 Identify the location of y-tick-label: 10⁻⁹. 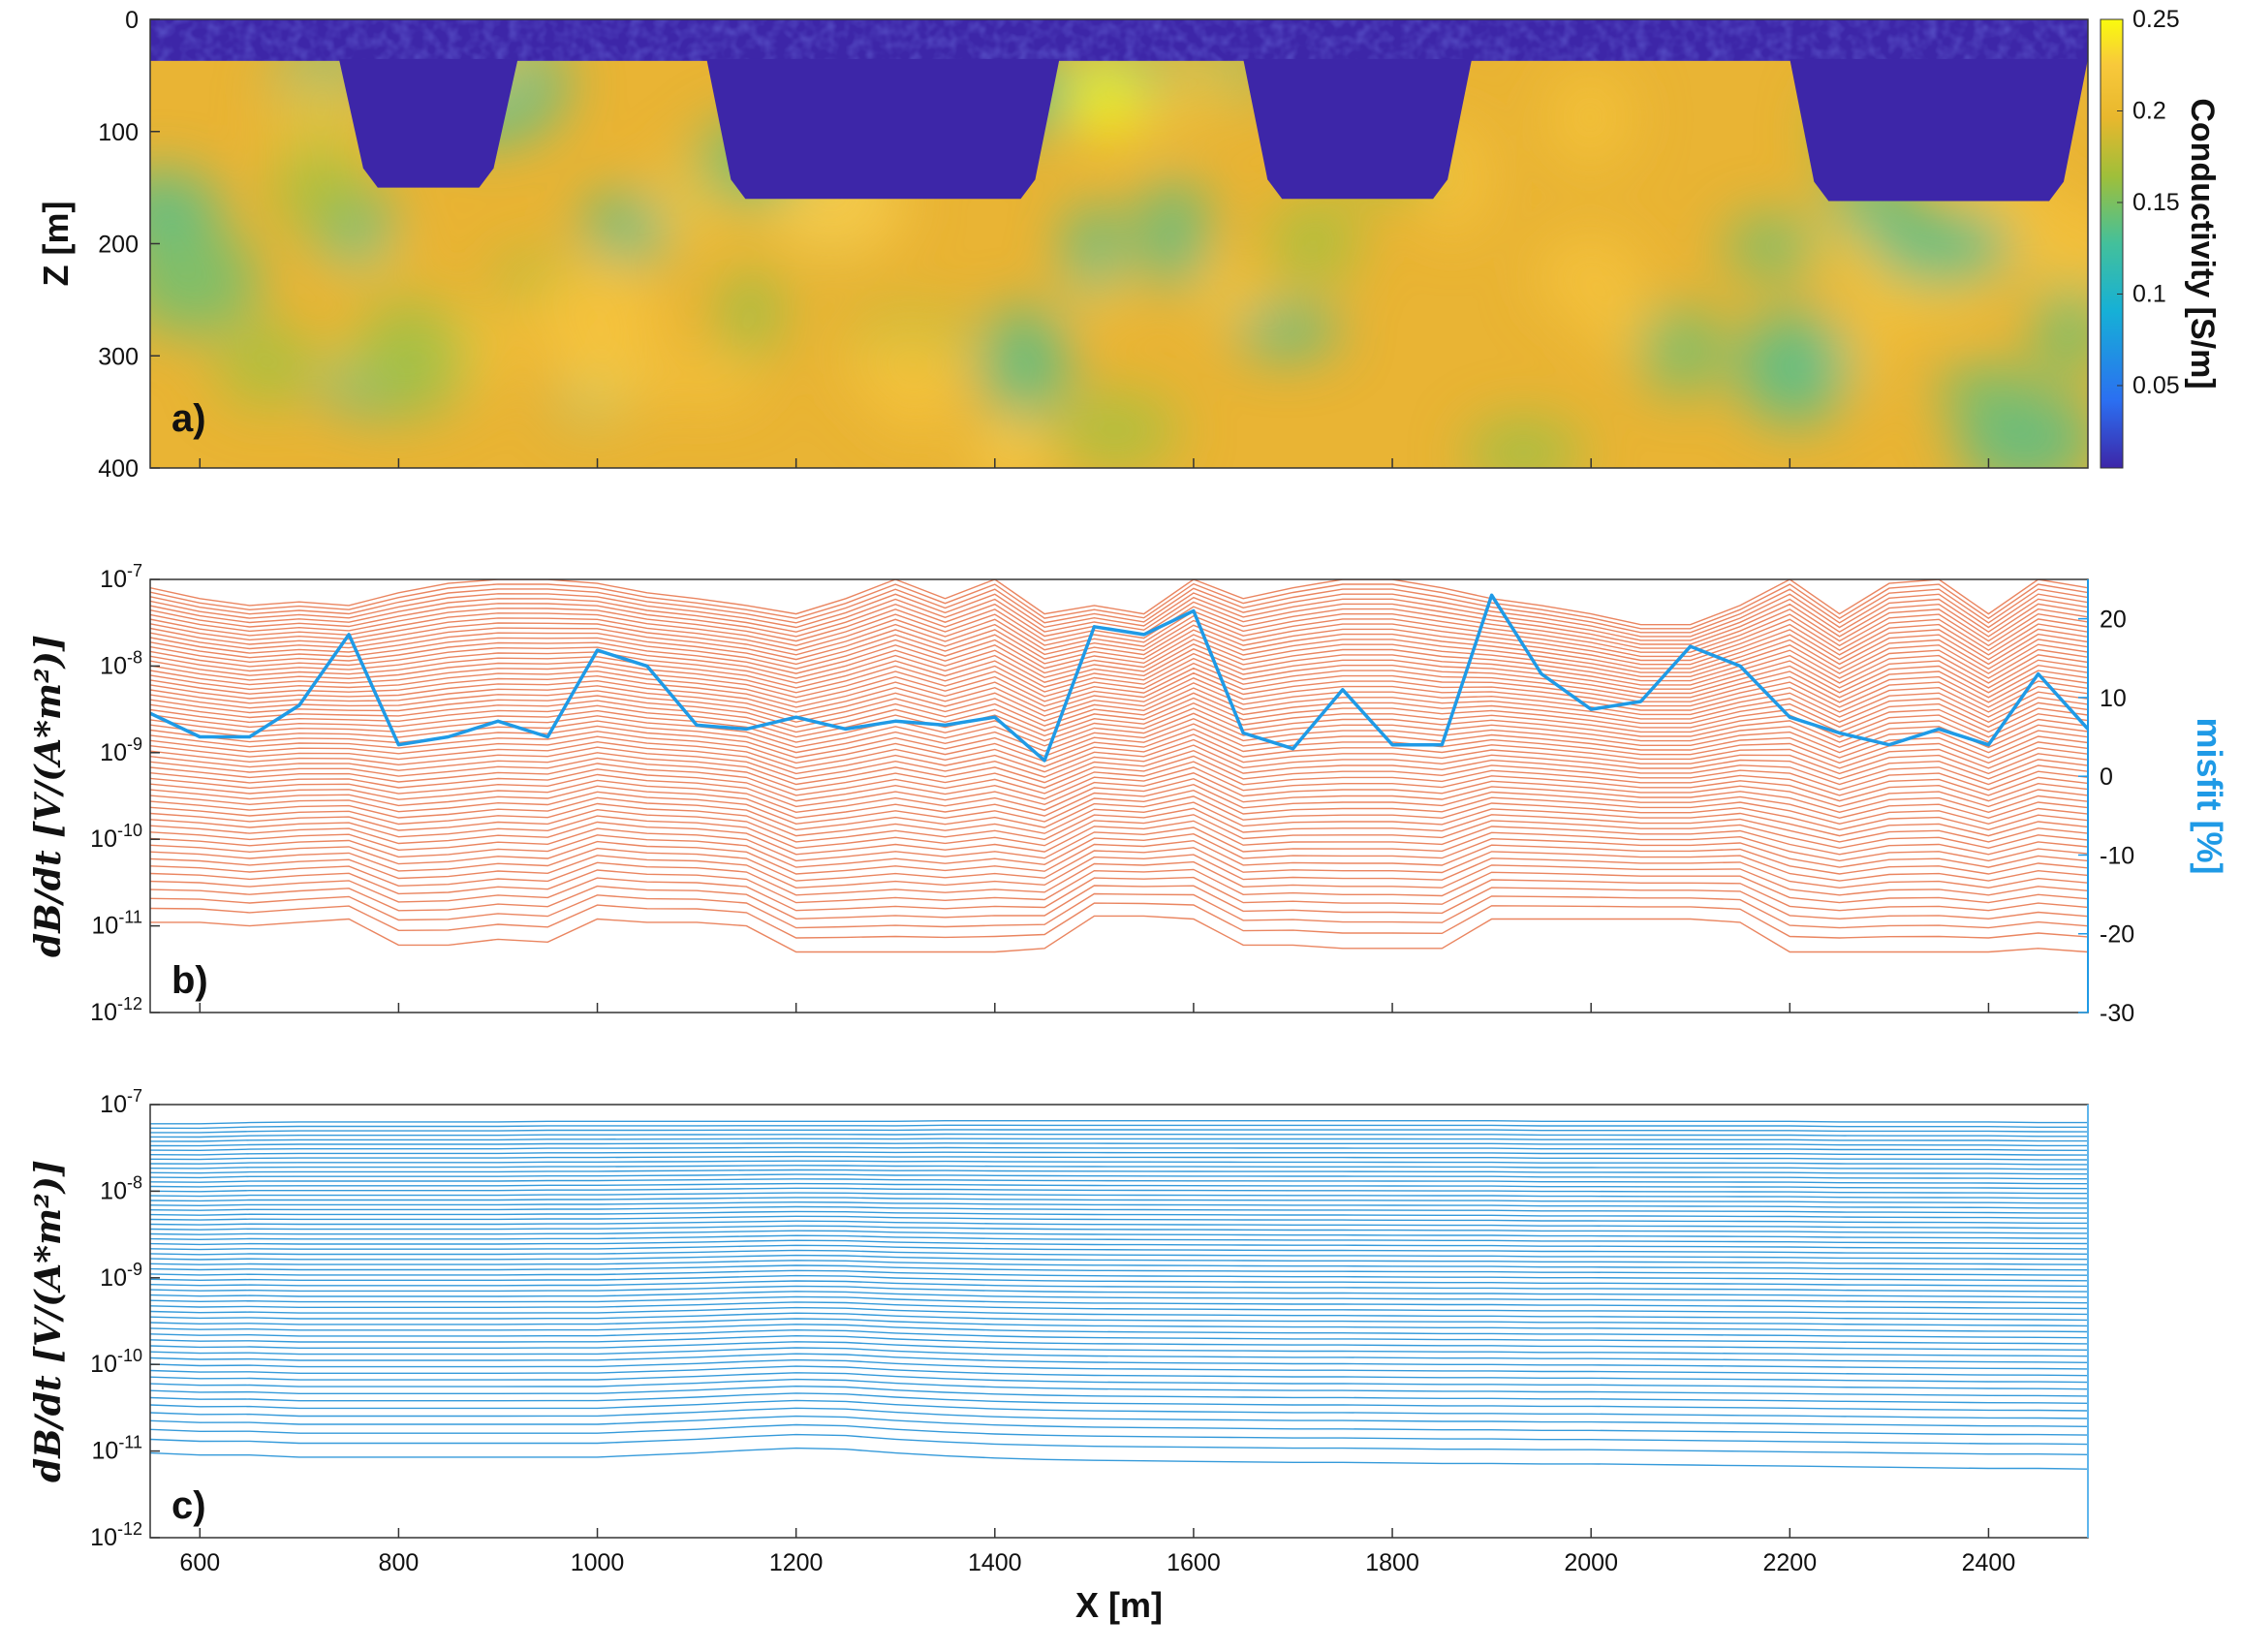
(121, 1276).